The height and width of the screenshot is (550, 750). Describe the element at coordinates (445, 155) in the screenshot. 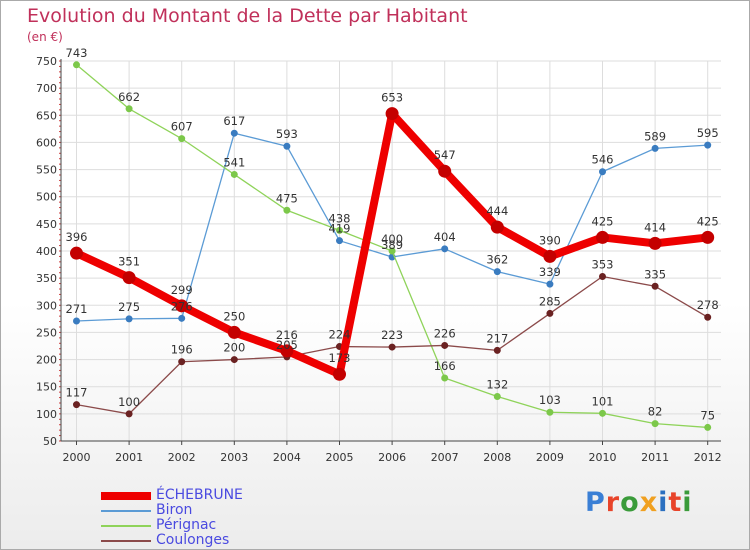

I see `data-label-echebrune: 547` at that location.